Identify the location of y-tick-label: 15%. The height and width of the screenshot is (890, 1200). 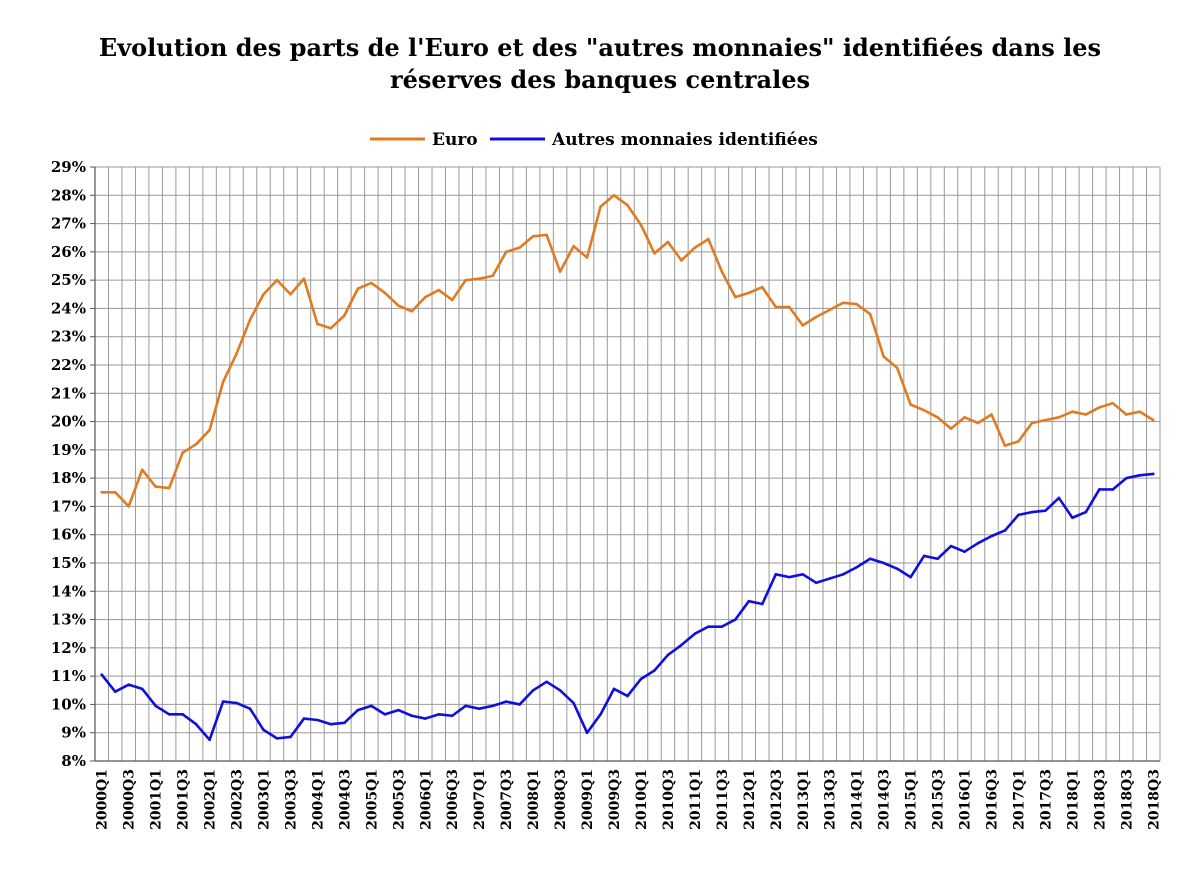
(68, 563).